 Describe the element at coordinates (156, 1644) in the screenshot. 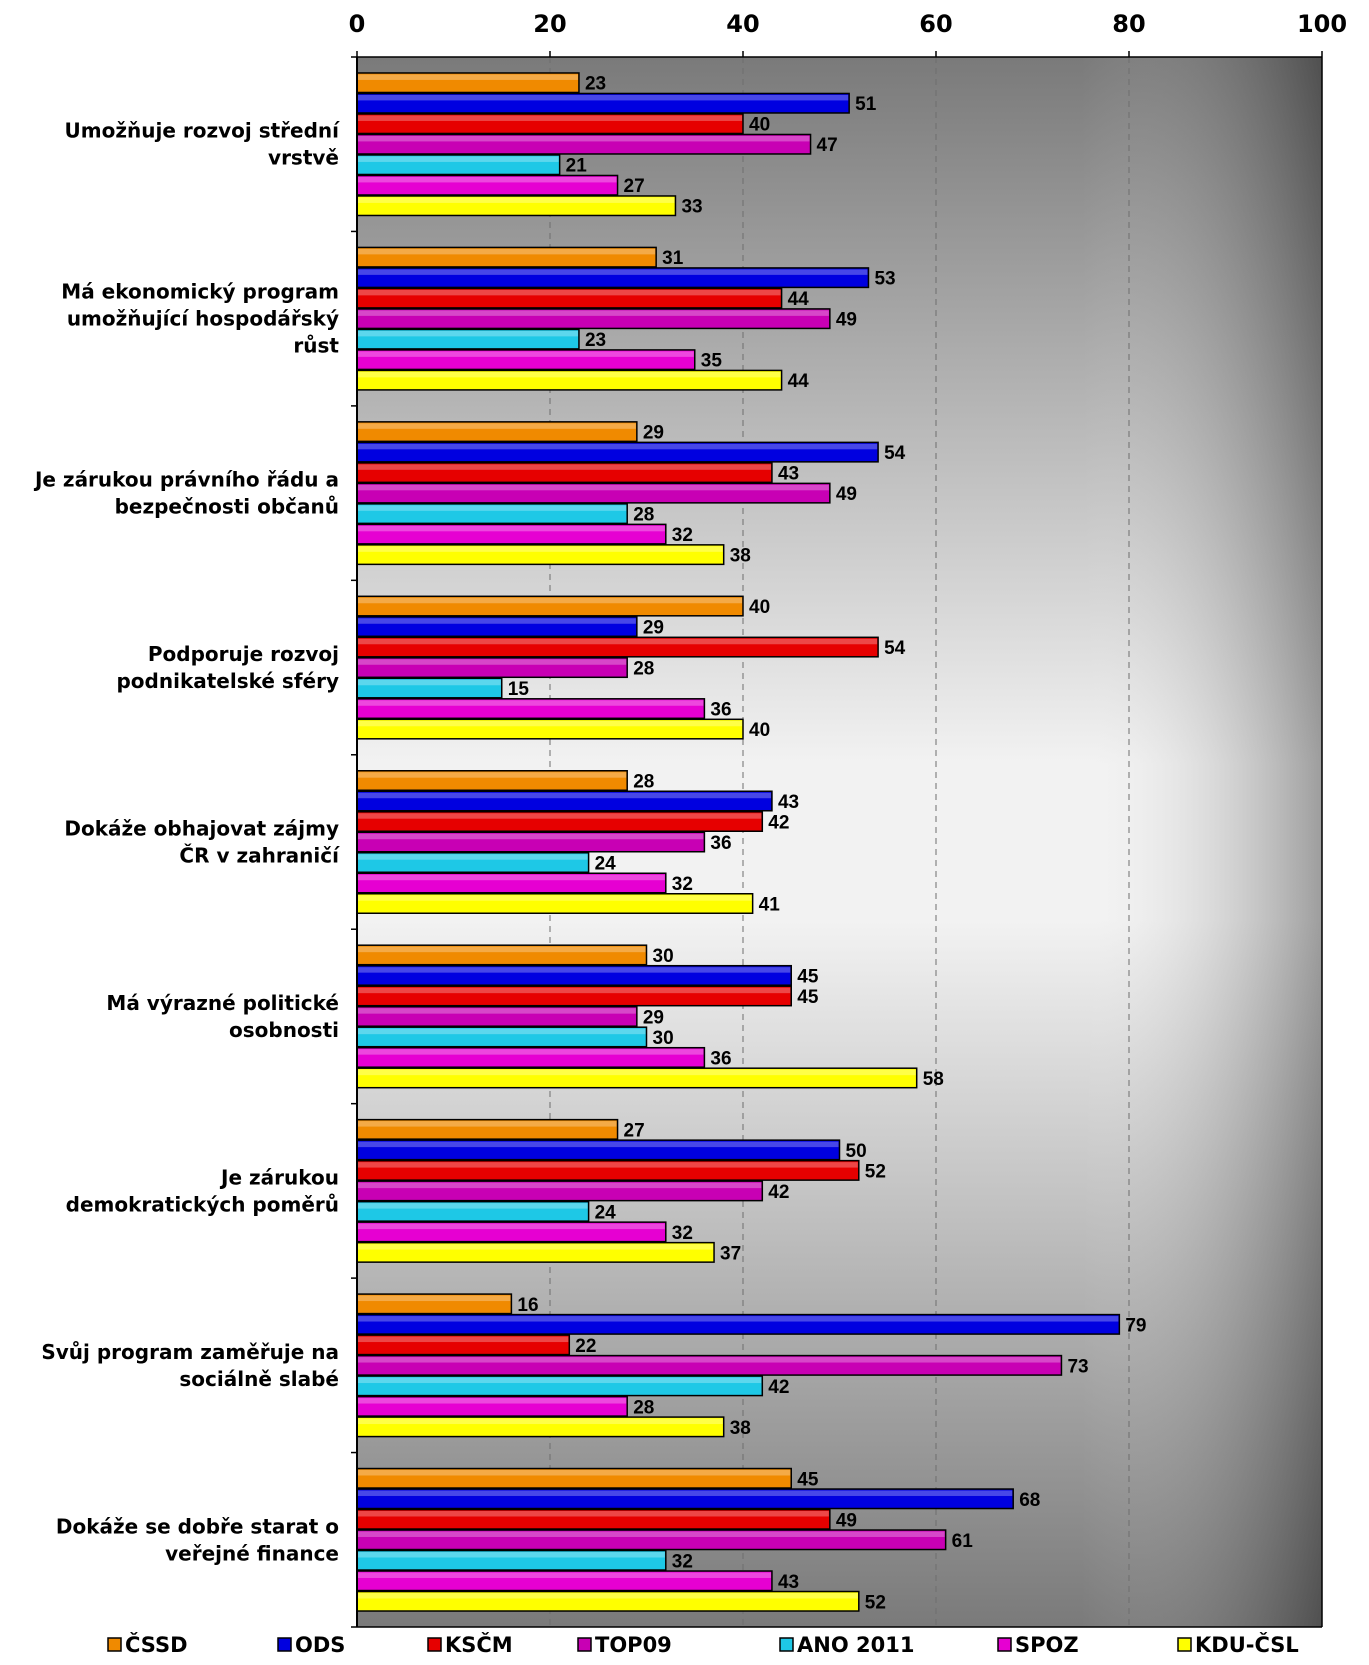

I see `legend-label: ČSSD` at that location.